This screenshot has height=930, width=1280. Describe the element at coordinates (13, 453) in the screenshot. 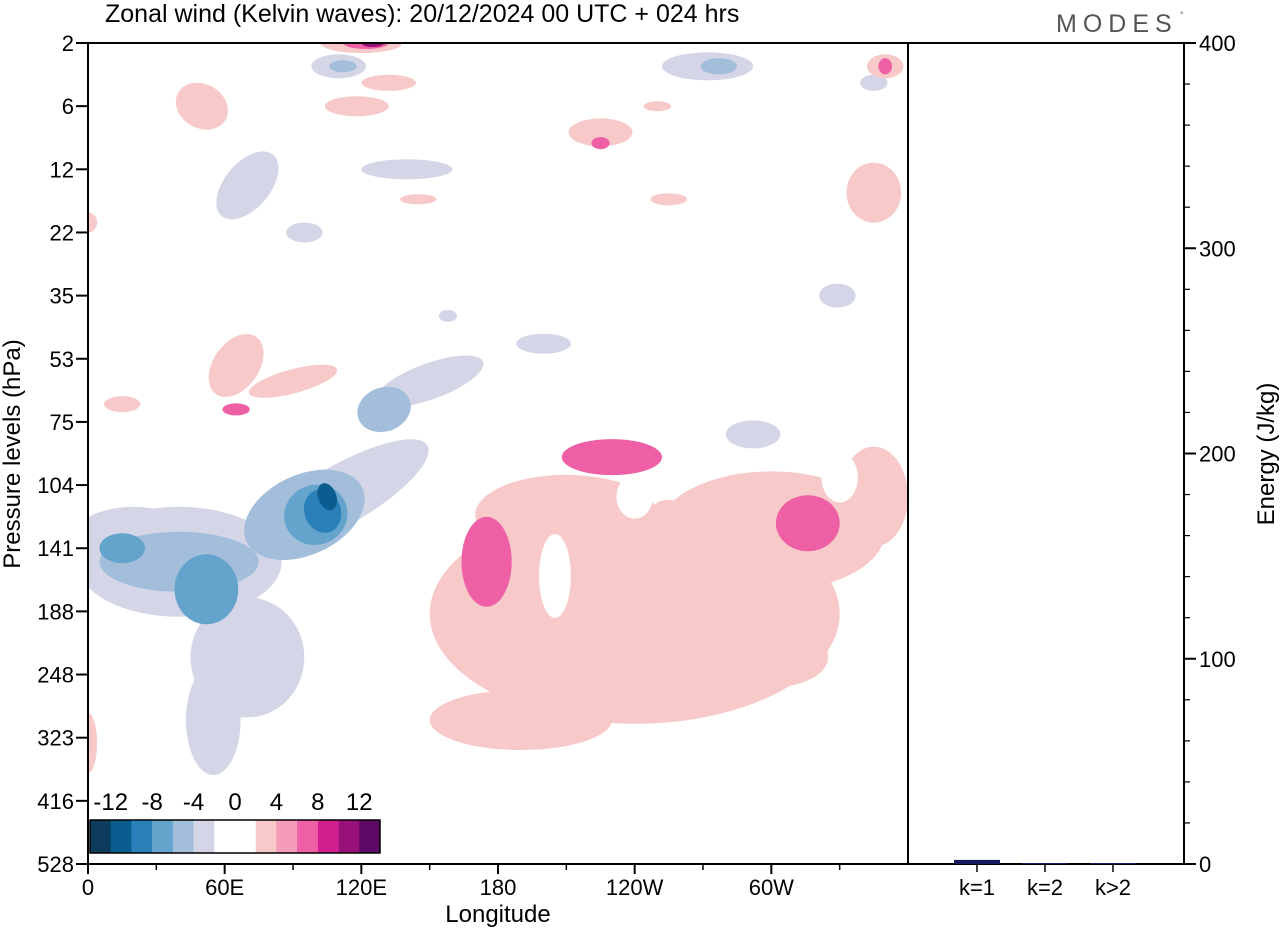

I see `y-axis-title: Pressure levels (hPa)` at that location.